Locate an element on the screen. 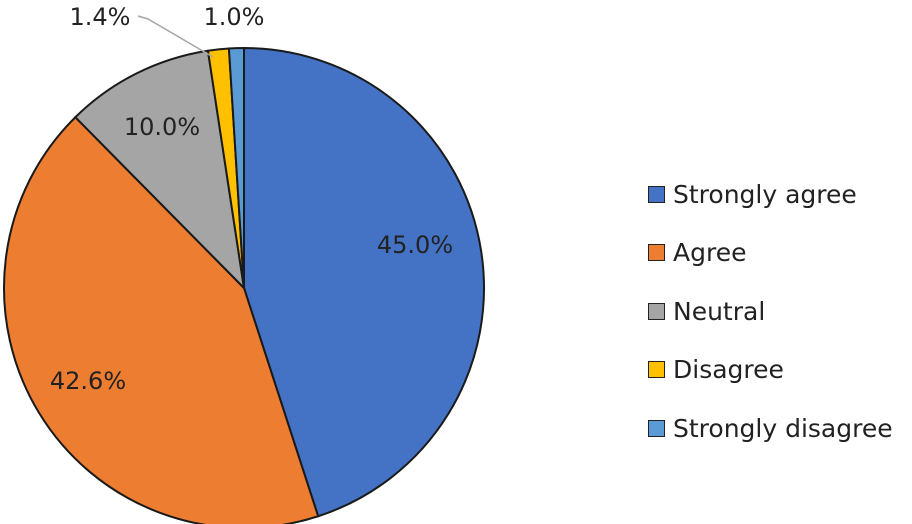 The height and width of the screenshot is (524, 912). legend-label: Disagree is located at coordinates (728, 370).